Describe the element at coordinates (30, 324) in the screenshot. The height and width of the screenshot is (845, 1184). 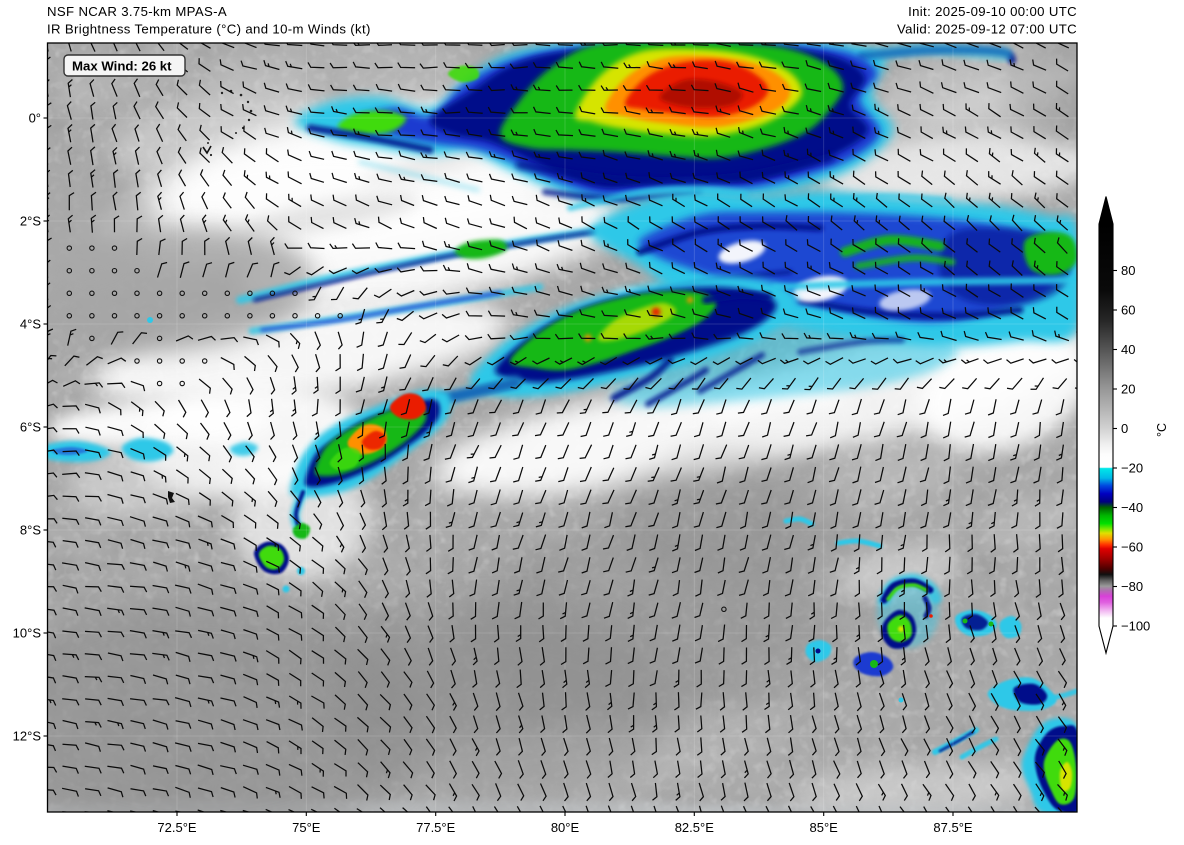
I see `svg-text: 4°S` at that location.